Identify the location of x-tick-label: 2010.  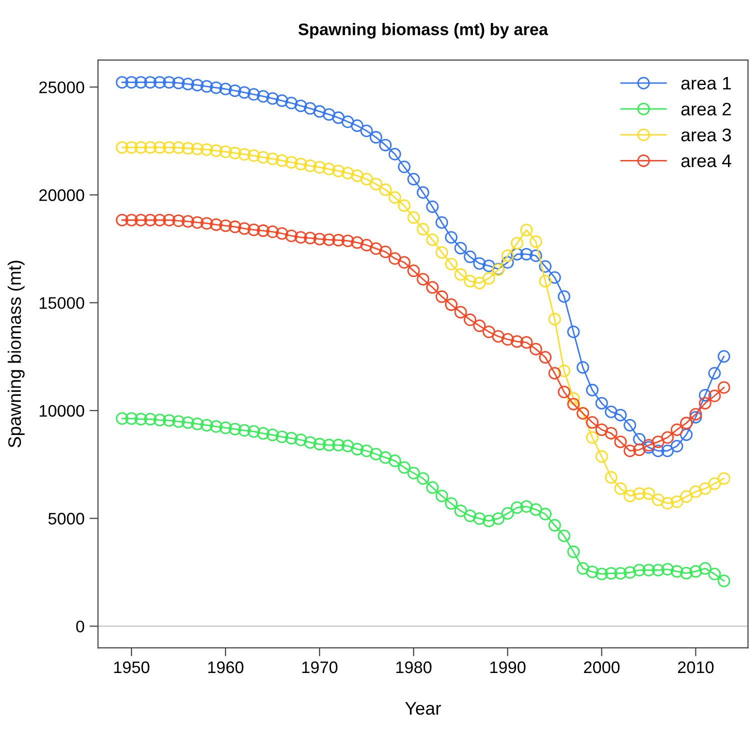
(696, 667).